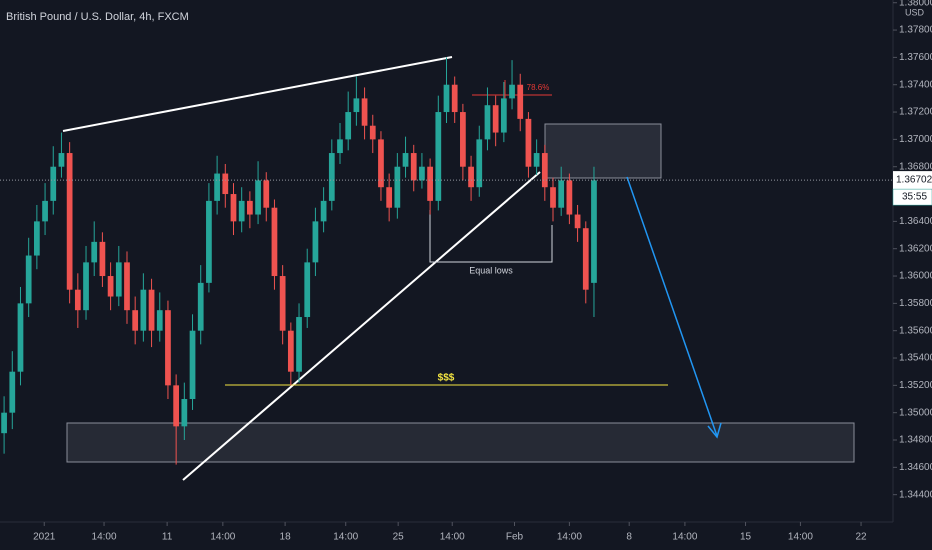 The height and width of the screenshot is (550, 932). What do you see at coordinates (257, 94) in the screenshot?
I see `trend-line` at bounding box center [257, 94].